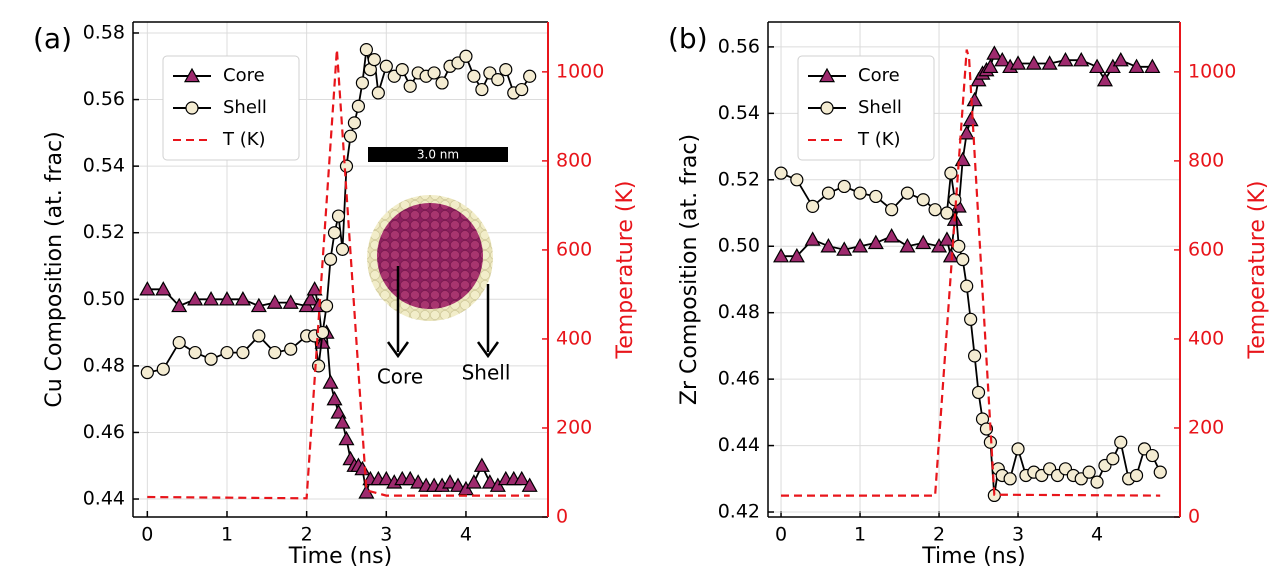 Image resolution: width=1274 pixels, height=581 pixels. Describe the element at coordinates (104, 166) in the screenshot. I see `y-tick-label: 0.54` at that location.